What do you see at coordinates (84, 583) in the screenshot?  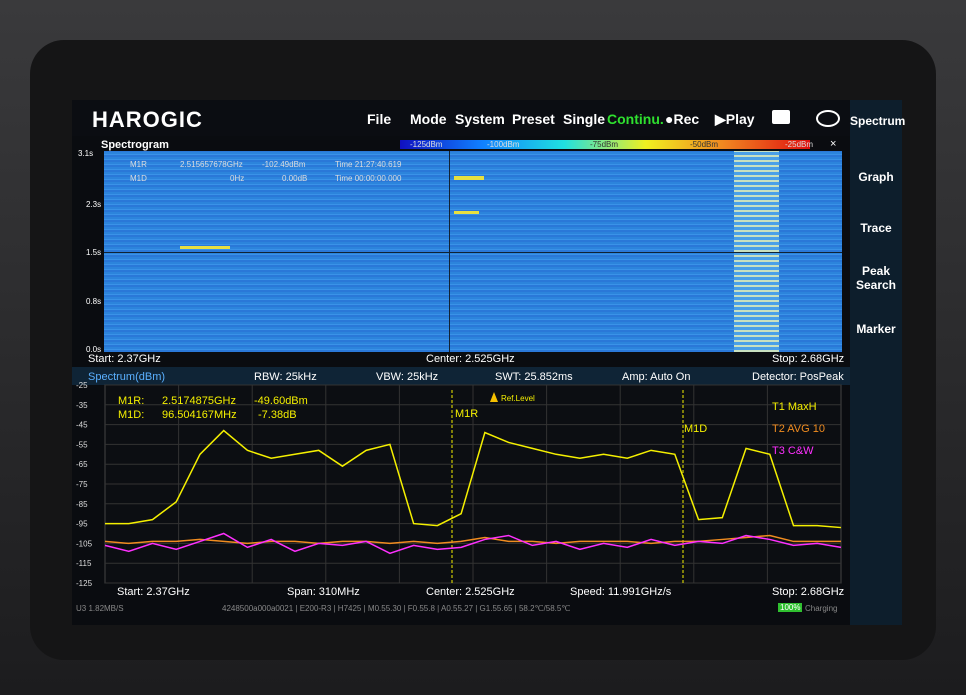 I see `y-tick-label: -125` at bounding box center [84, 583].